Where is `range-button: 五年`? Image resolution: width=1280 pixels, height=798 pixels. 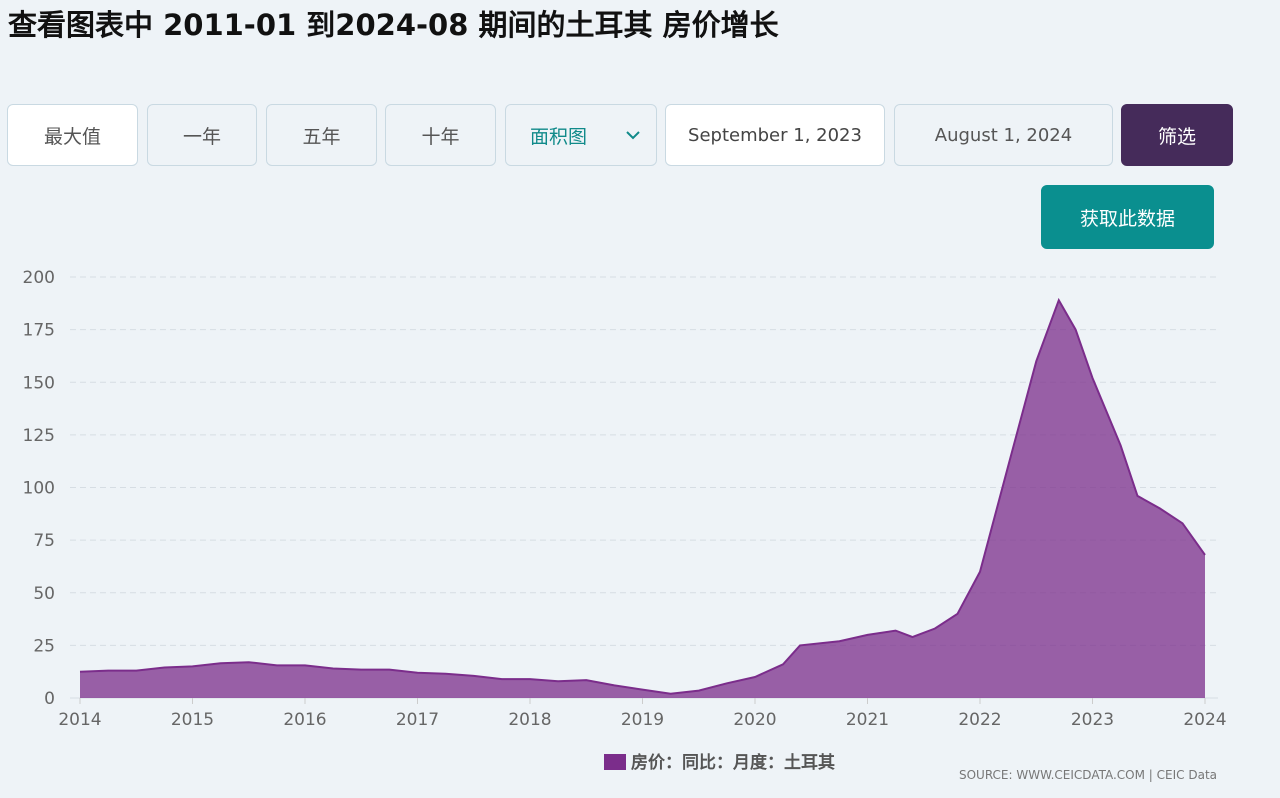 range-button: 五年 is located at coordinates (321, 135).